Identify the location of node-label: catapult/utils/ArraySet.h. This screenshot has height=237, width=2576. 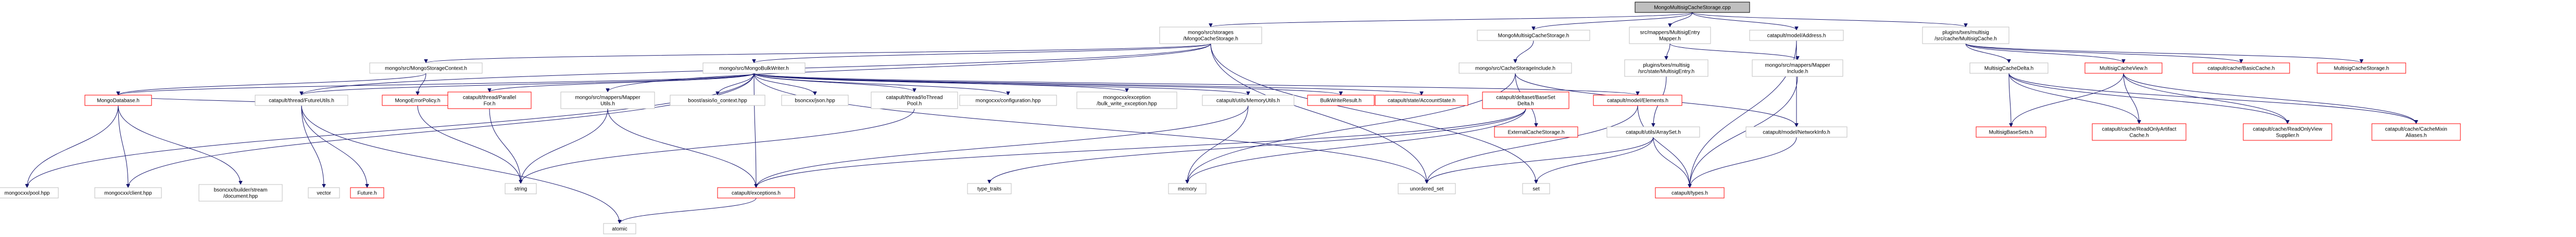
(1654, 133).